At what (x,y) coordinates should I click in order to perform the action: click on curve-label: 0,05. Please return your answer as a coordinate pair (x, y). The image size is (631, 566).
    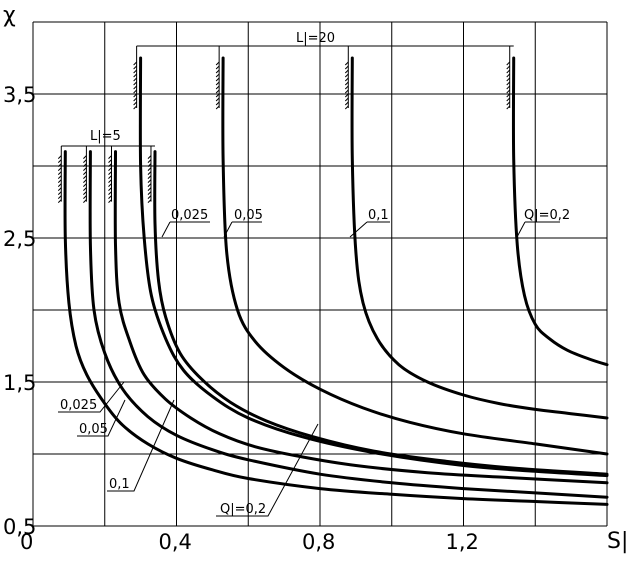
    Looking at the image, I should click on (248, 215).